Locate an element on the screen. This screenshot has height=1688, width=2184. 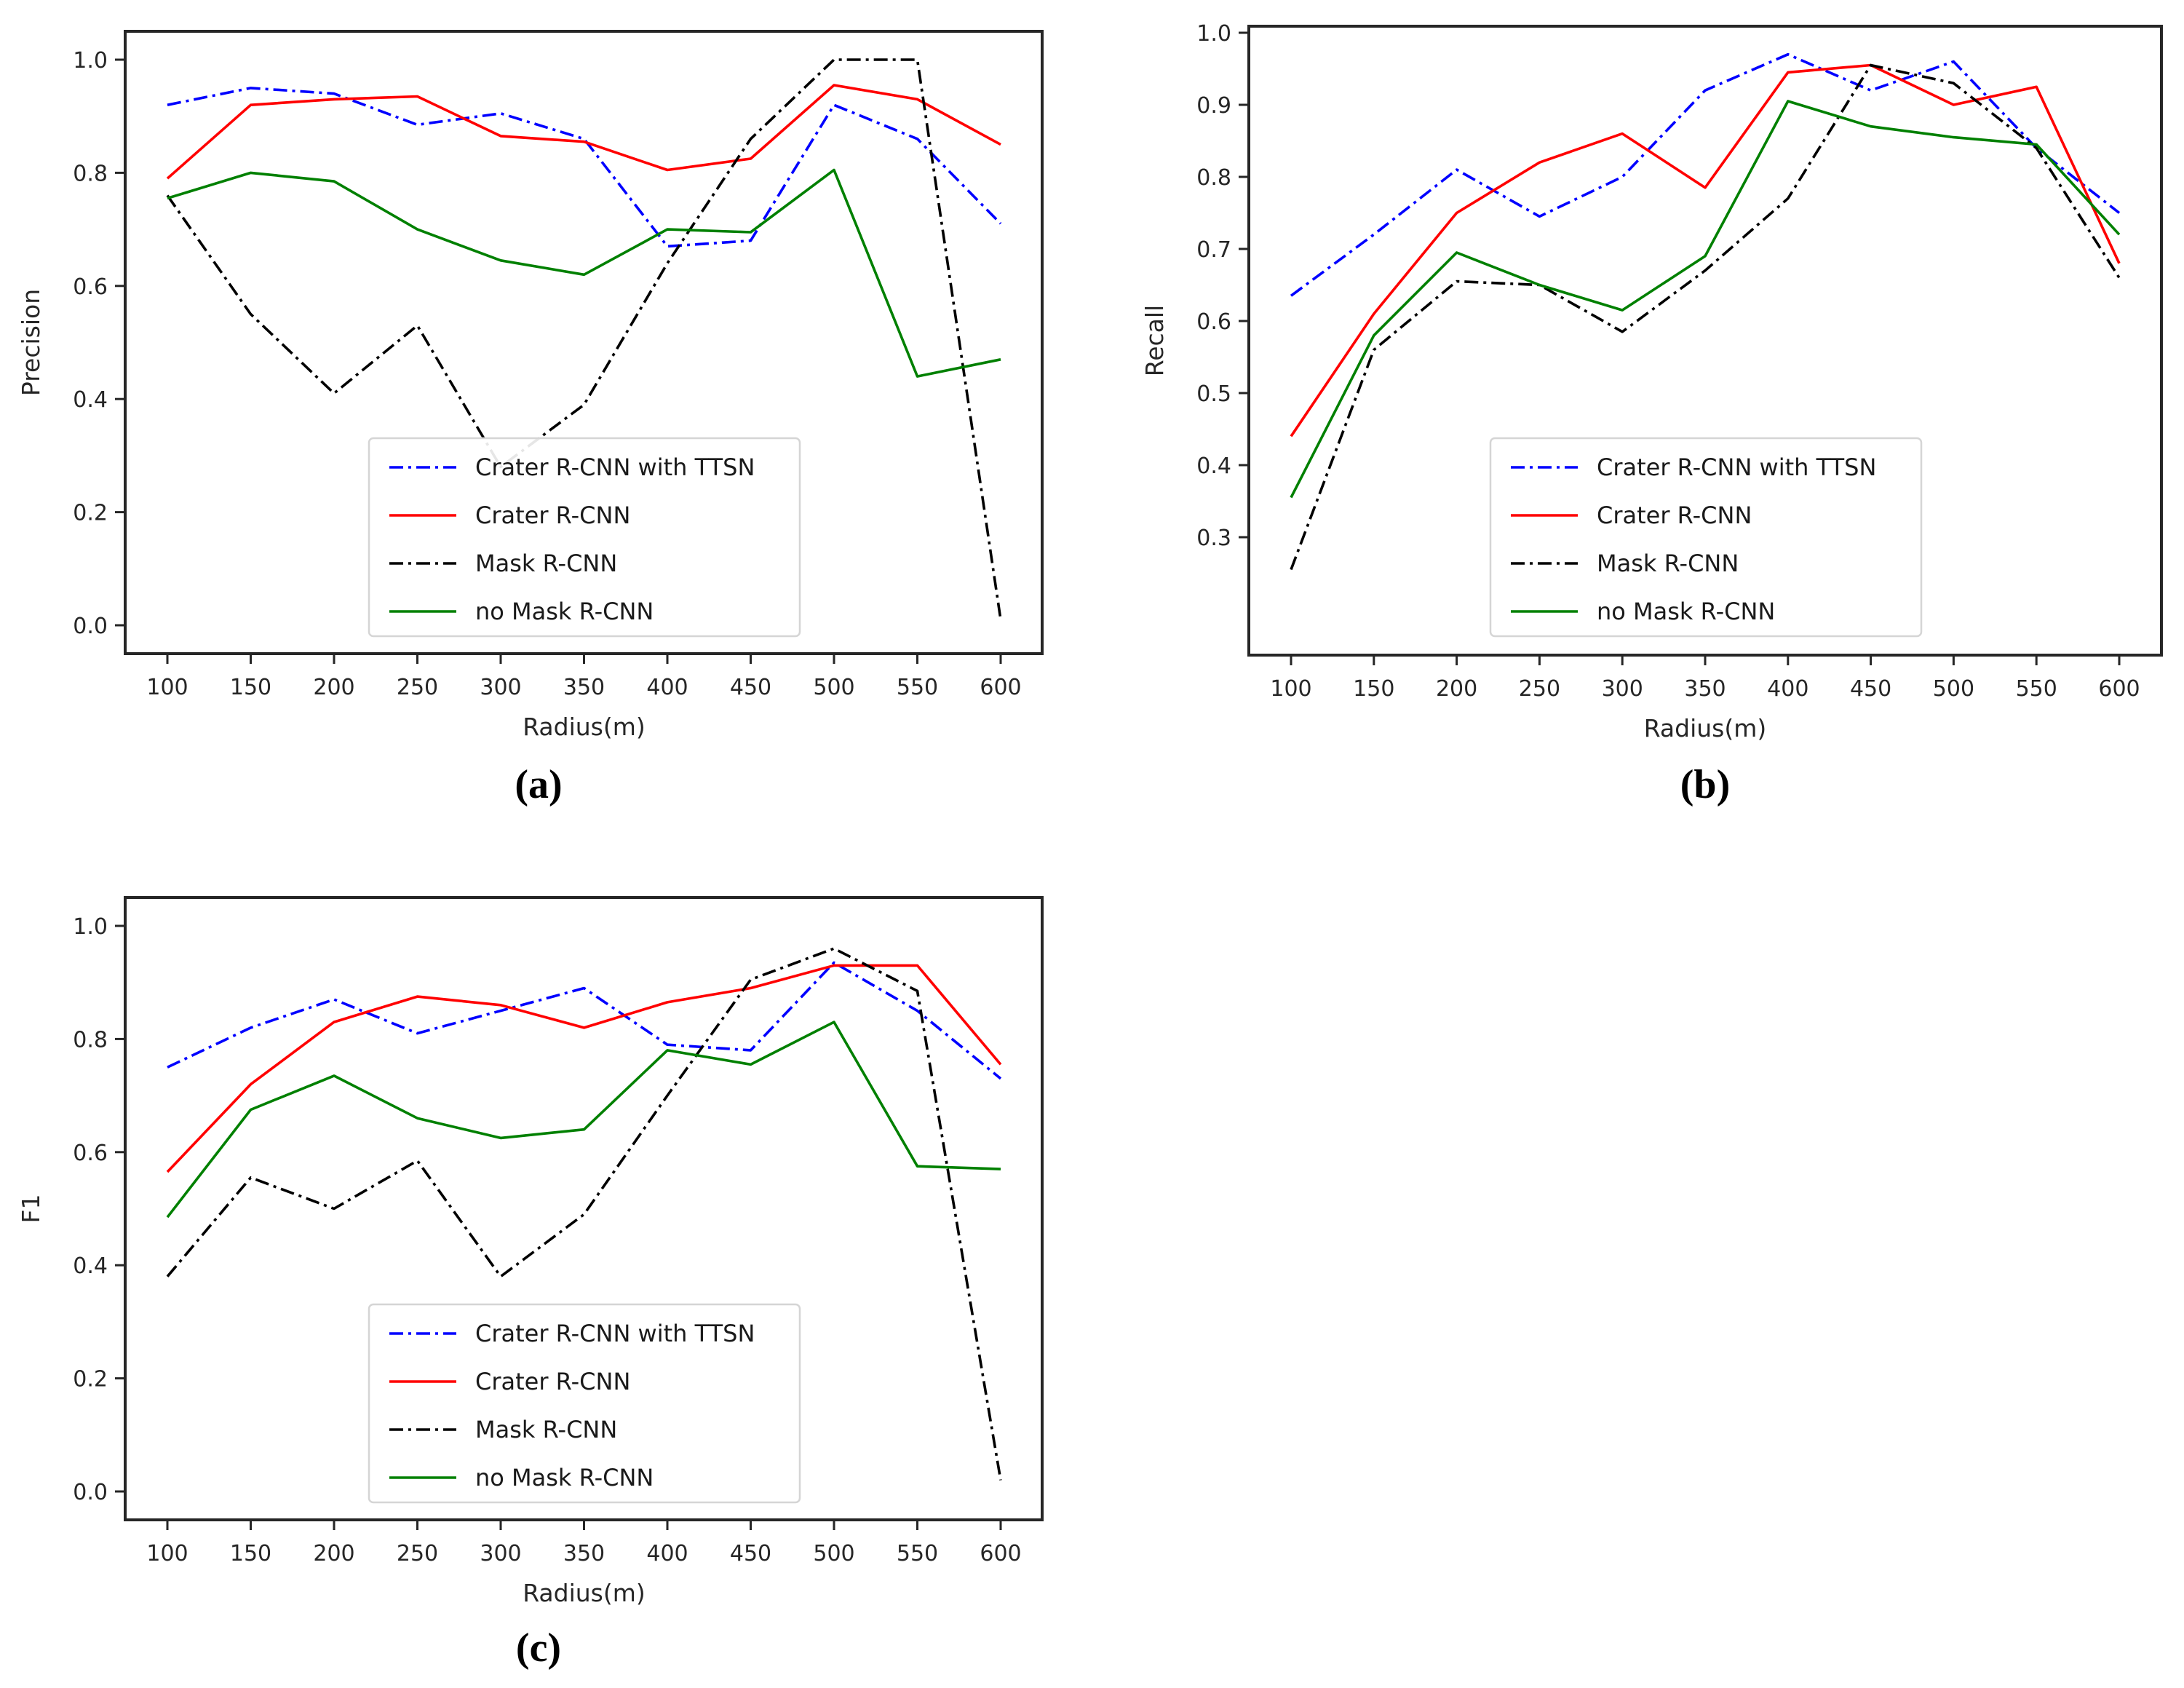
x-axis-c: 100 150 200 250 300 350 400 450 500 550 600 is located at coordinates (584, 1543).